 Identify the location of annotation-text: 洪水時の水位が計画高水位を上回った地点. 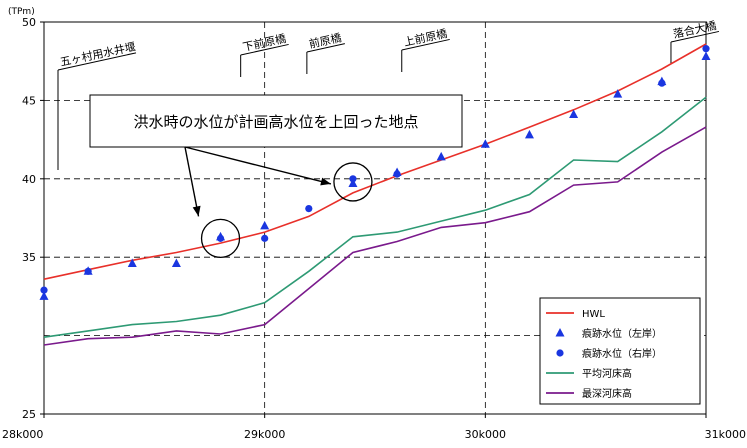
(275, 122).